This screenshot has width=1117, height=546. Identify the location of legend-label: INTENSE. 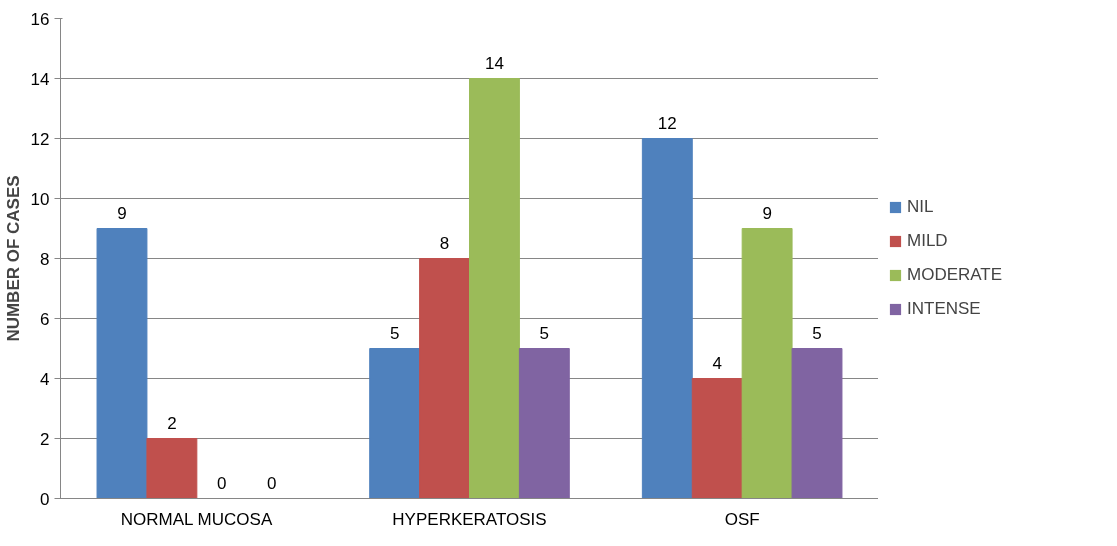
(944, 309).